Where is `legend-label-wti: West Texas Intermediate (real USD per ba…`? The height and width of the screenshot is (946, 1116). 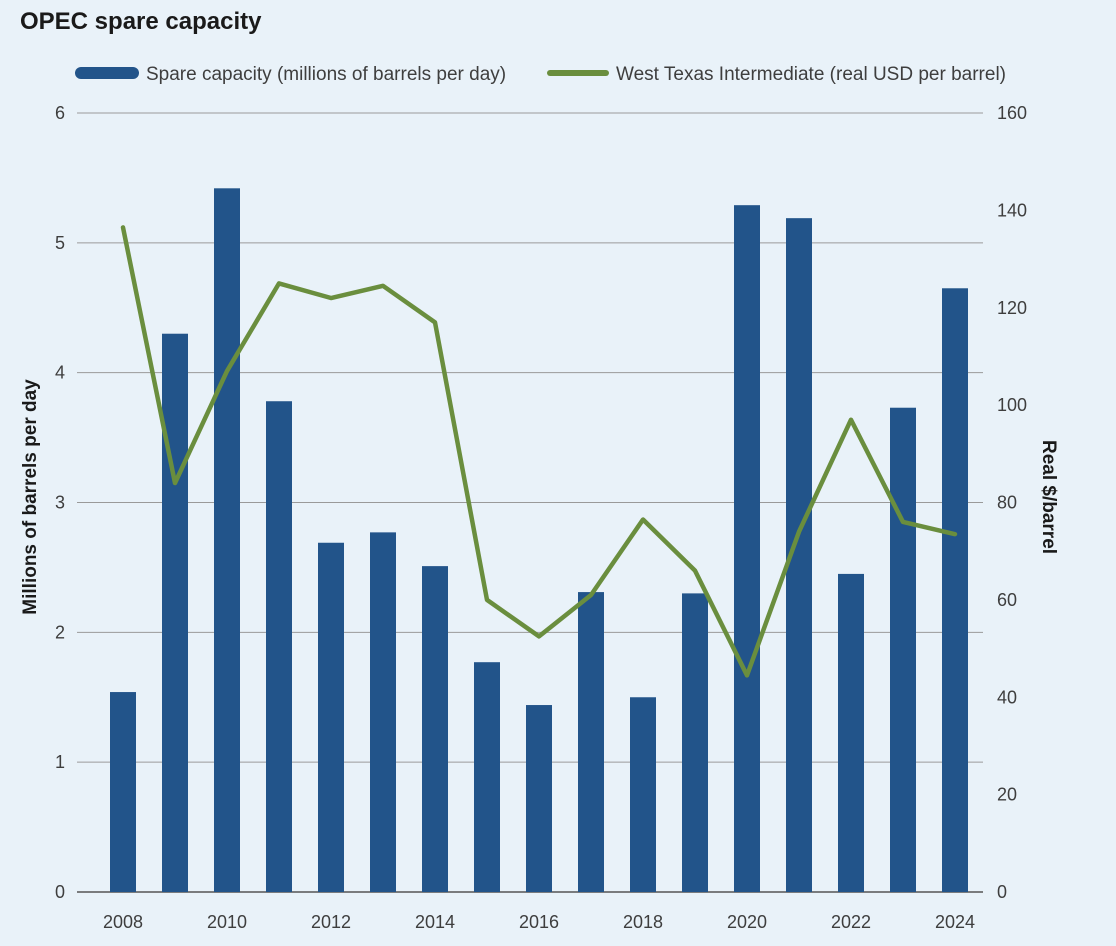
legend-label-wti: West Texas Intermediate (real USD per ba… is located at coordinates (811, 74).